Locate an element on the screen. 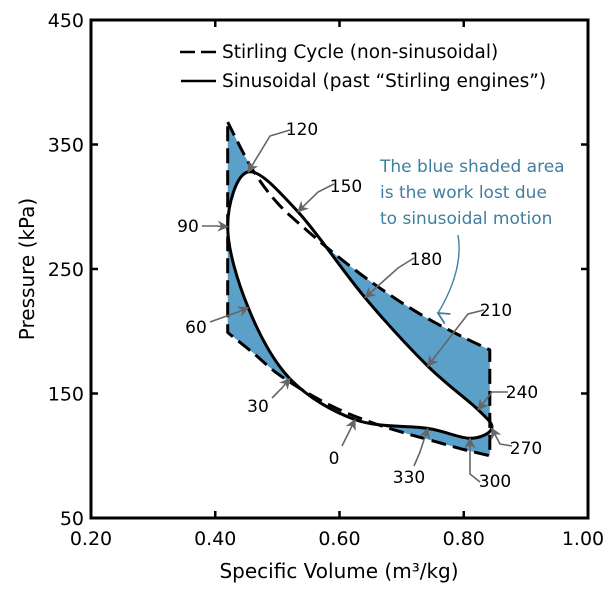  angle-label-180: 180 is located at coordinates (426, 260).